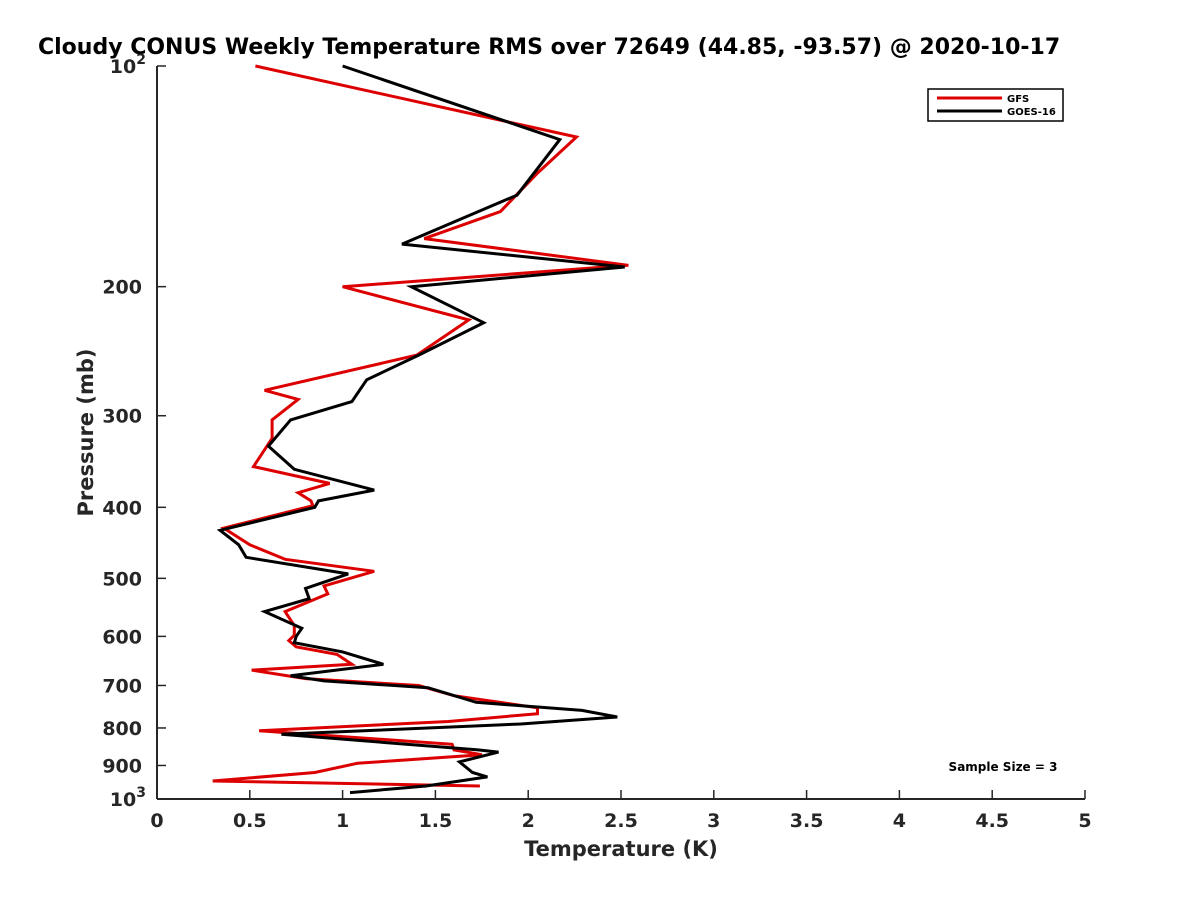  Describe the element at coordinates (128, 798) in the screenshot. I see `y-tick-label: 10³` at that location.